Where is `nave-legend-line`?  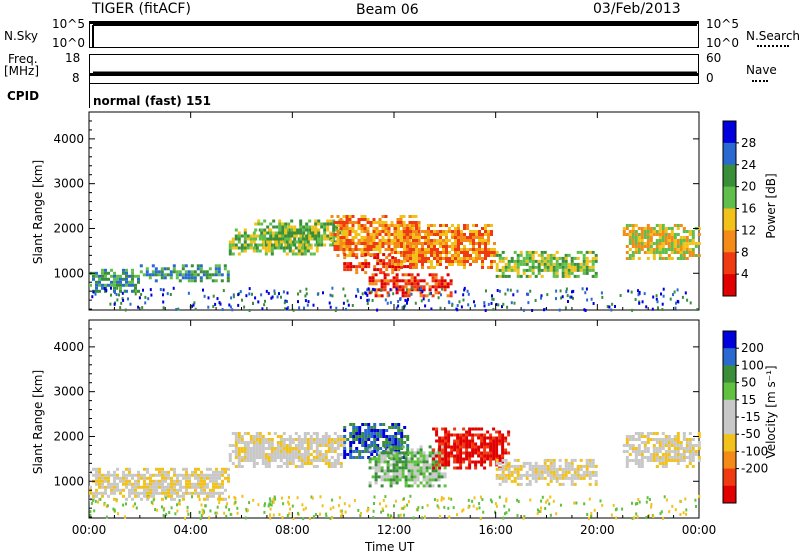 nave-legend-line is located at coordinates (760, 81).